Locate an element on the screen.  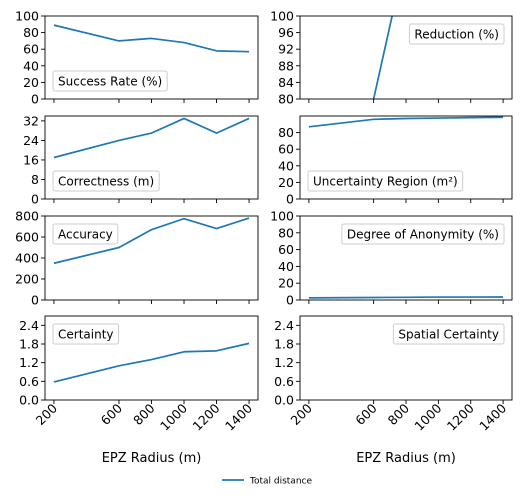
figure-legend: Total distance is located at coordinates (267, 482).